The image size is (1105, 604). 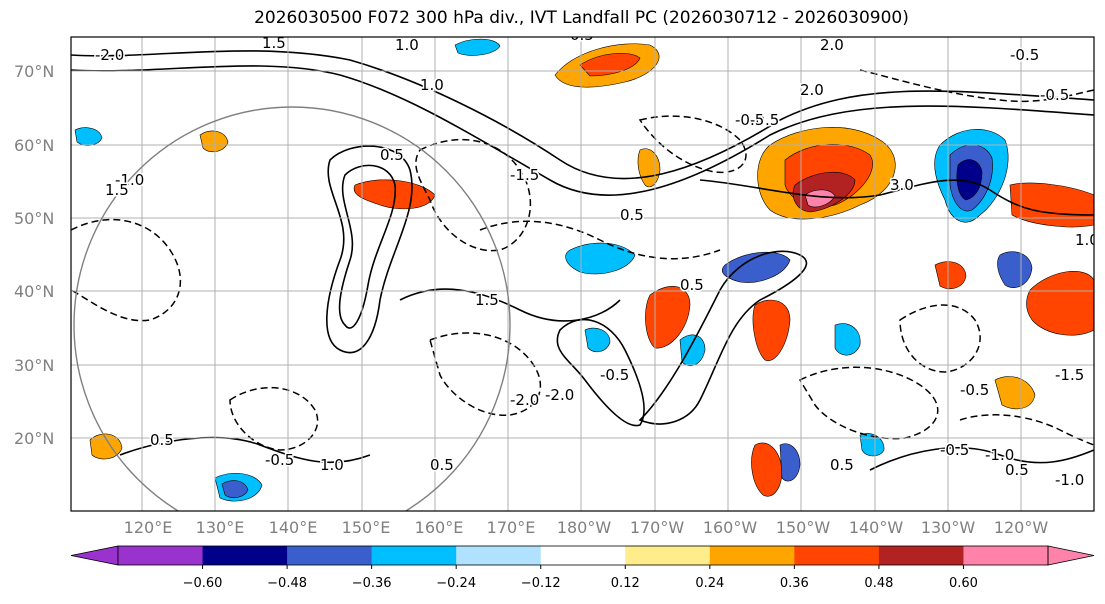 What do you see at coordinates (235, 489) in the screenshot?
I see `div-blob-tropic-purple` at bounding box center [235, 489].